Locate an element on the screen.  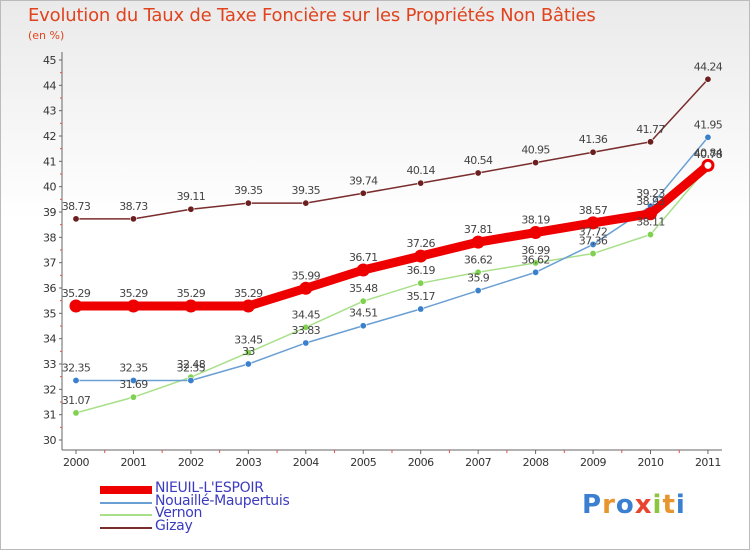
x-tick-label: 2008 is located at coordinates (536, 462).